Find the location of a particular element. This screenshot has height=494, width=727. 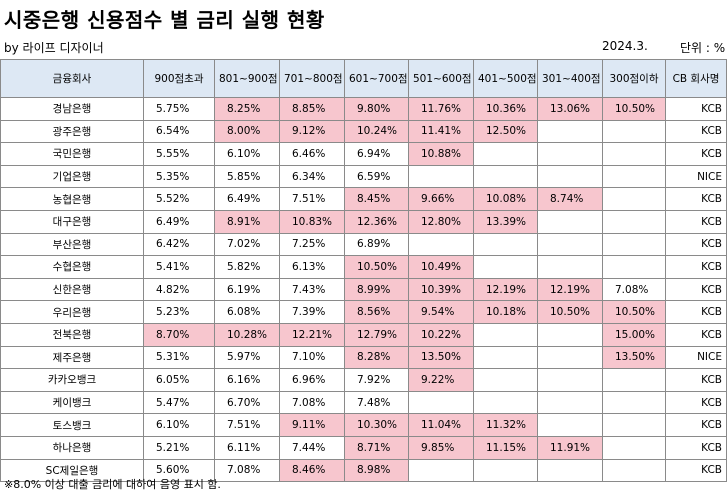

table-row: 토스뱅크 6.10% 7.51% 9.11% 10.30% 11.04% 11.32% KCB is located at coordinates (363, 425).